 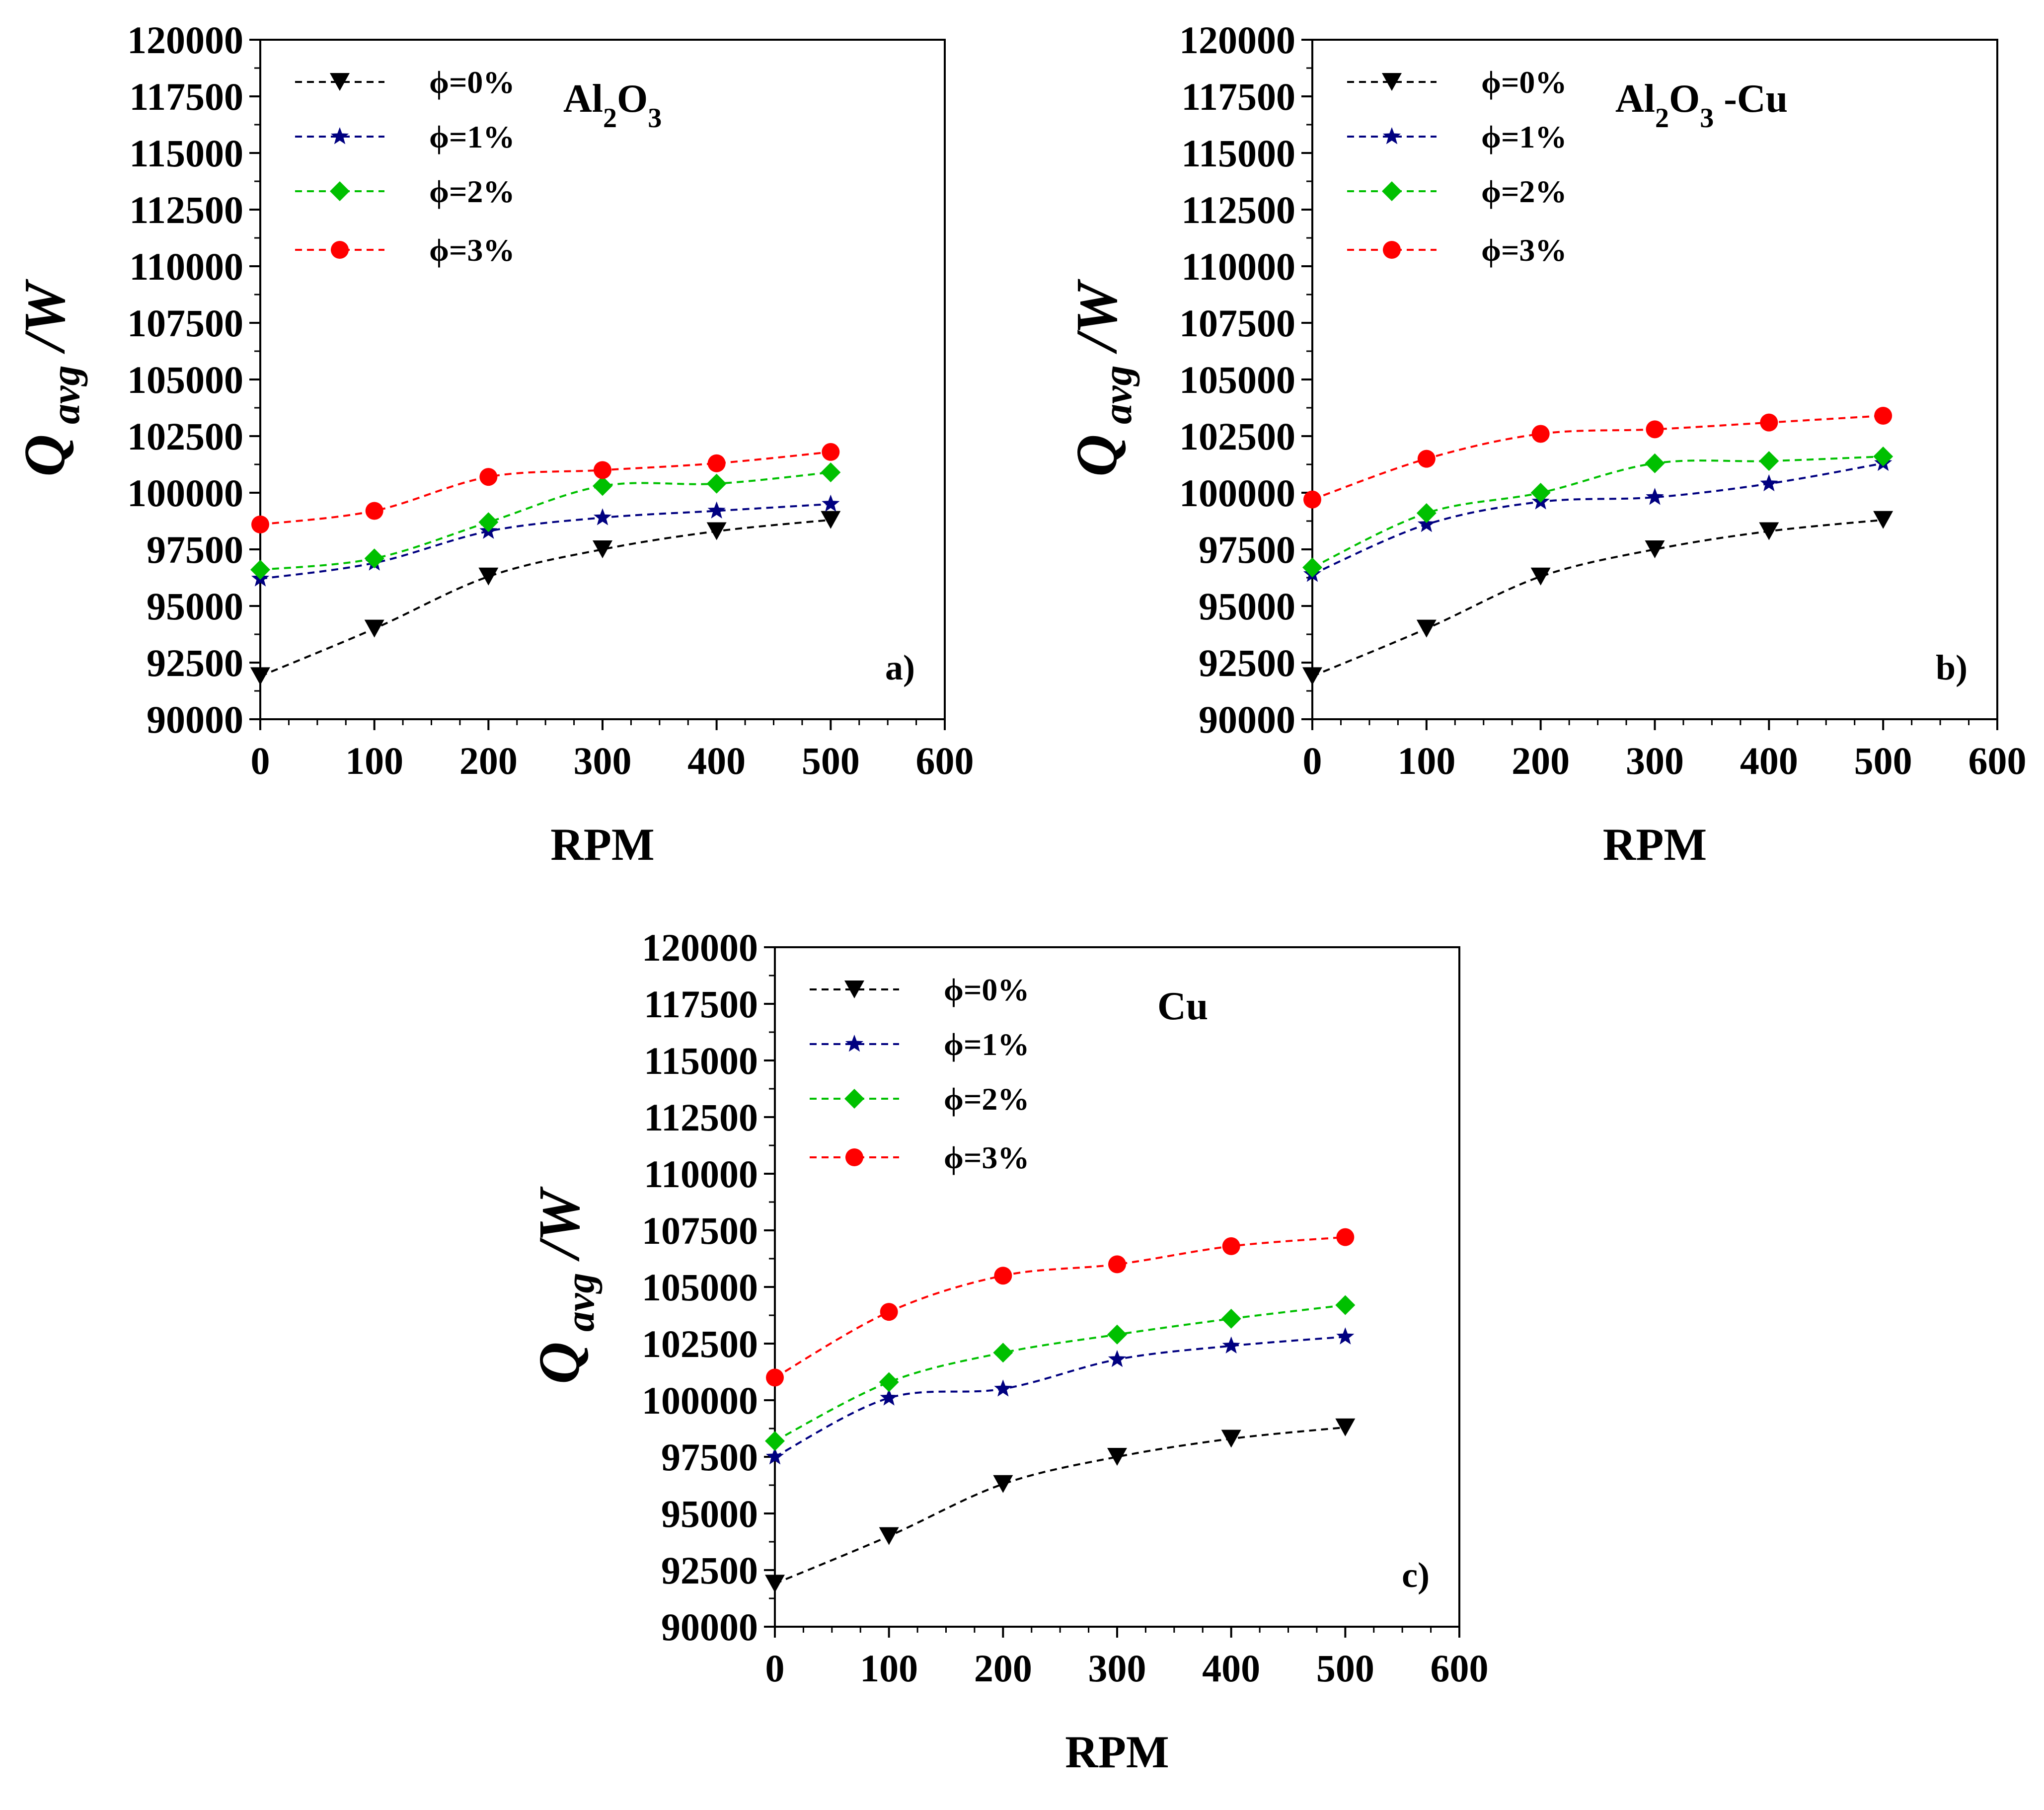 I want to click on panel-title: Al2O3 -Cu, so click(x=1701, y=105).